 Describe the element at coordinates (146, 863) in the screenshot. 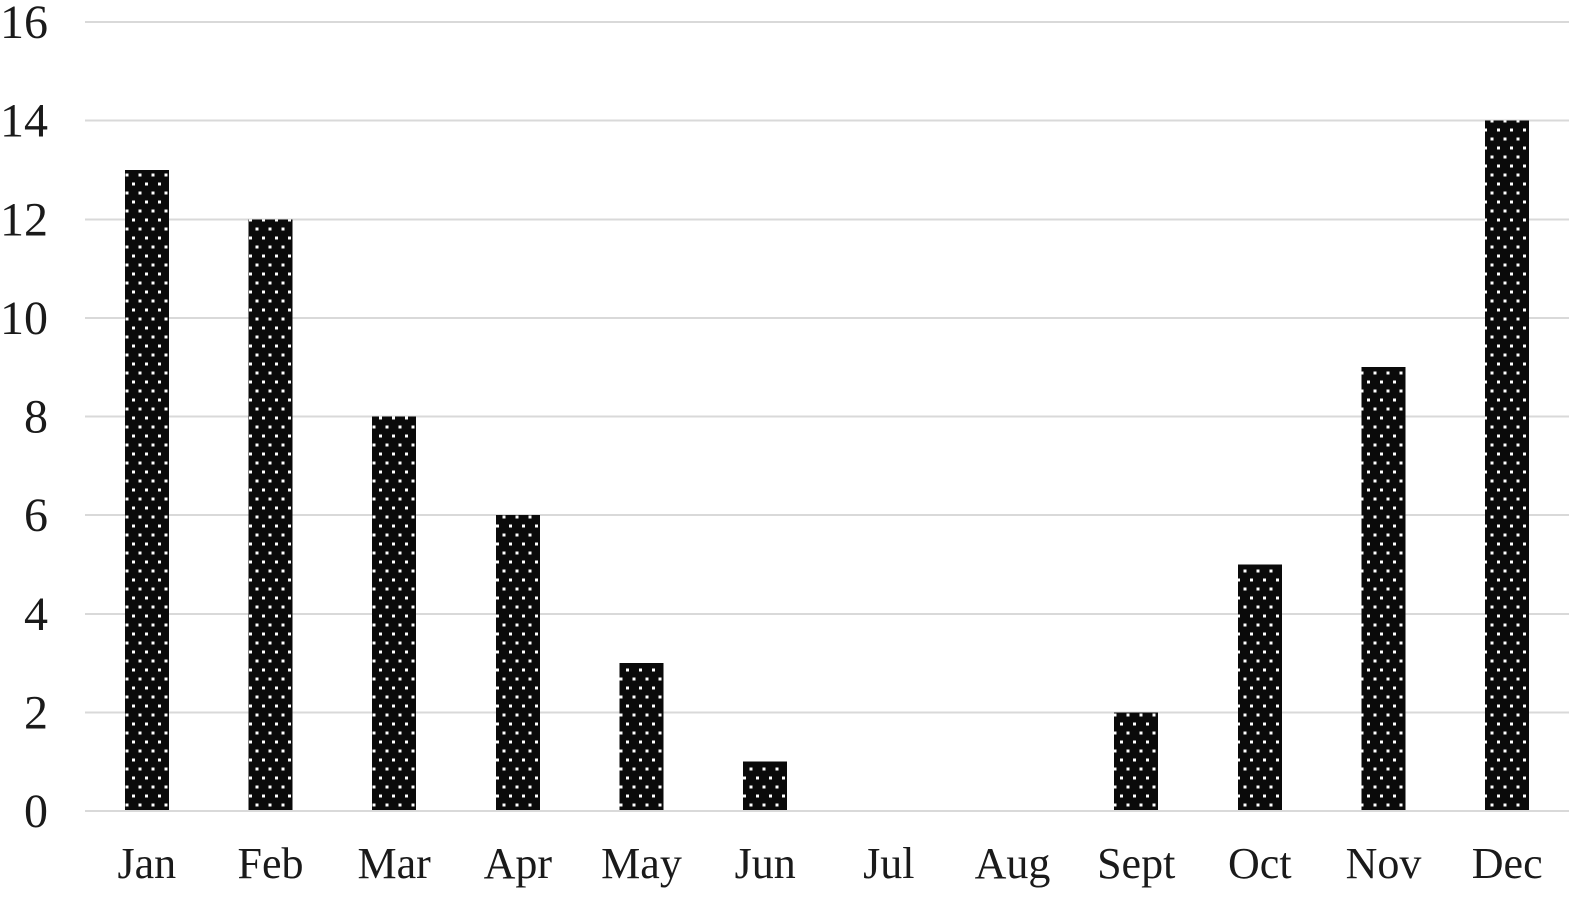

I see `x-axis-label-jan: Jan` at that location.